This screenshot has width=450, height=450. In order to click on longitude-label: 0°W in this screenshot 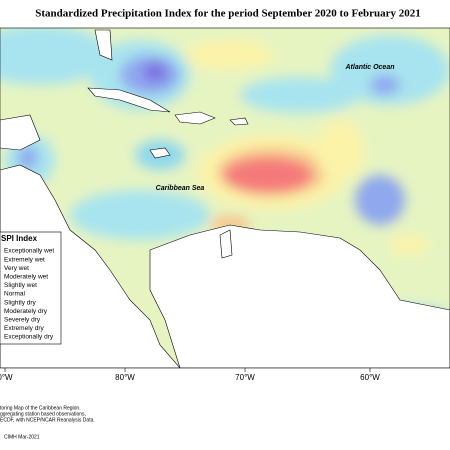, I will do `click(6, 377)`.